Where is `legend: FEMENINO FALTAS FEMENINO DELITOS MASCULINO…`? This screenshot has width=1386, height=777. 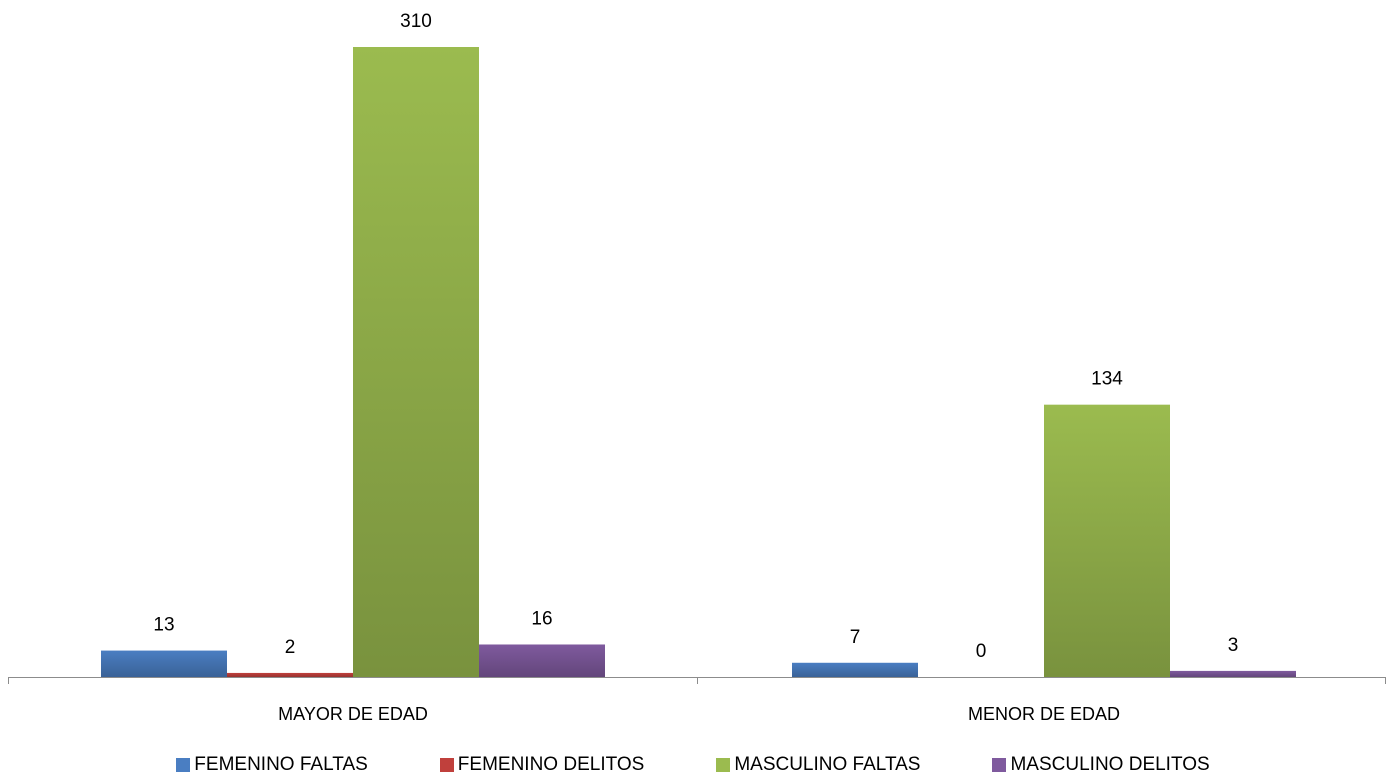
legend: FEMENINO FALTAS FEMENINO DELITOS MASCULINO… is located at coordinates (693, 764).